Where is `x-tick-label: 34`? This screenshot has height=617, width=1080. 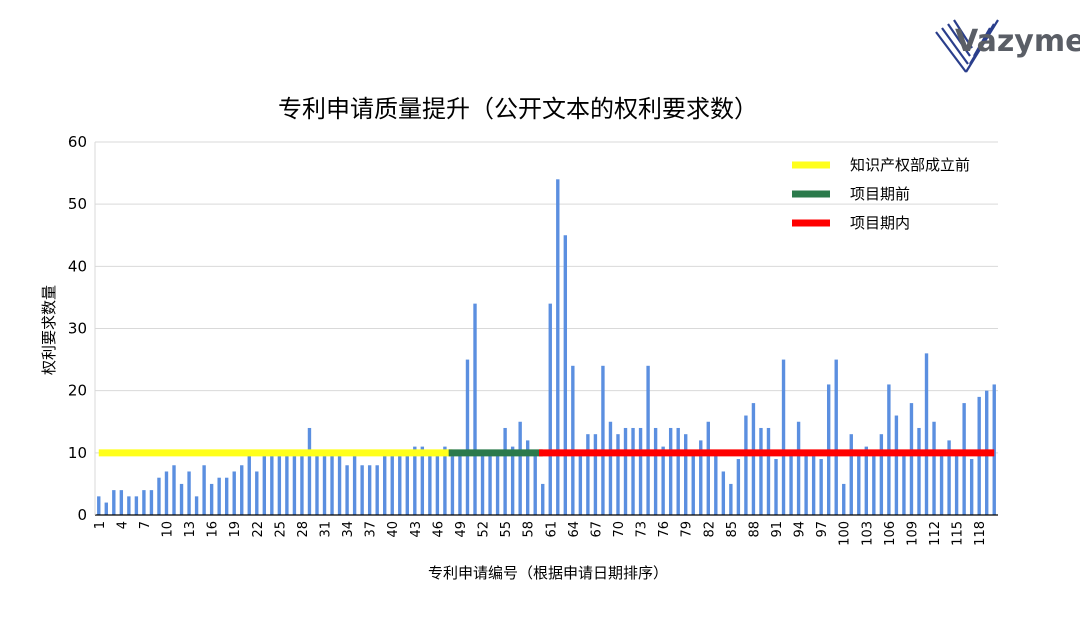
x-tick-label: 34 is located at coordinates (348, 529).